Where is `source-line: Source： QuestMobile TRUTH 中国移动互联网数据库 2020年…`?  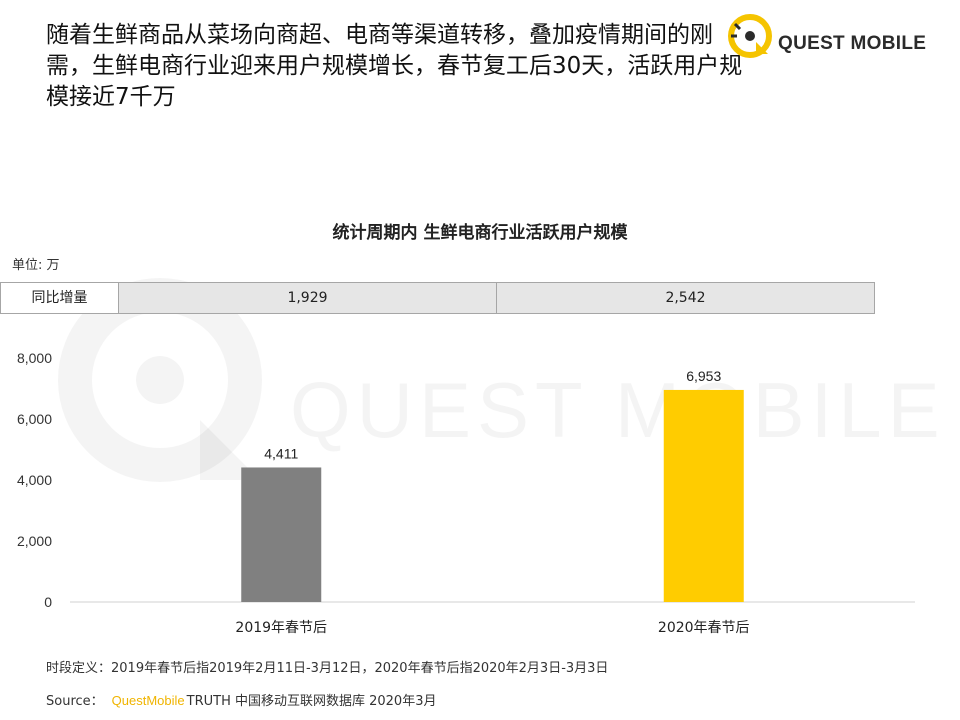
source-line: Source： QuestMobile TRUTH 中国移动互联网数据库 2020年… is located at coordinates (241, 699).